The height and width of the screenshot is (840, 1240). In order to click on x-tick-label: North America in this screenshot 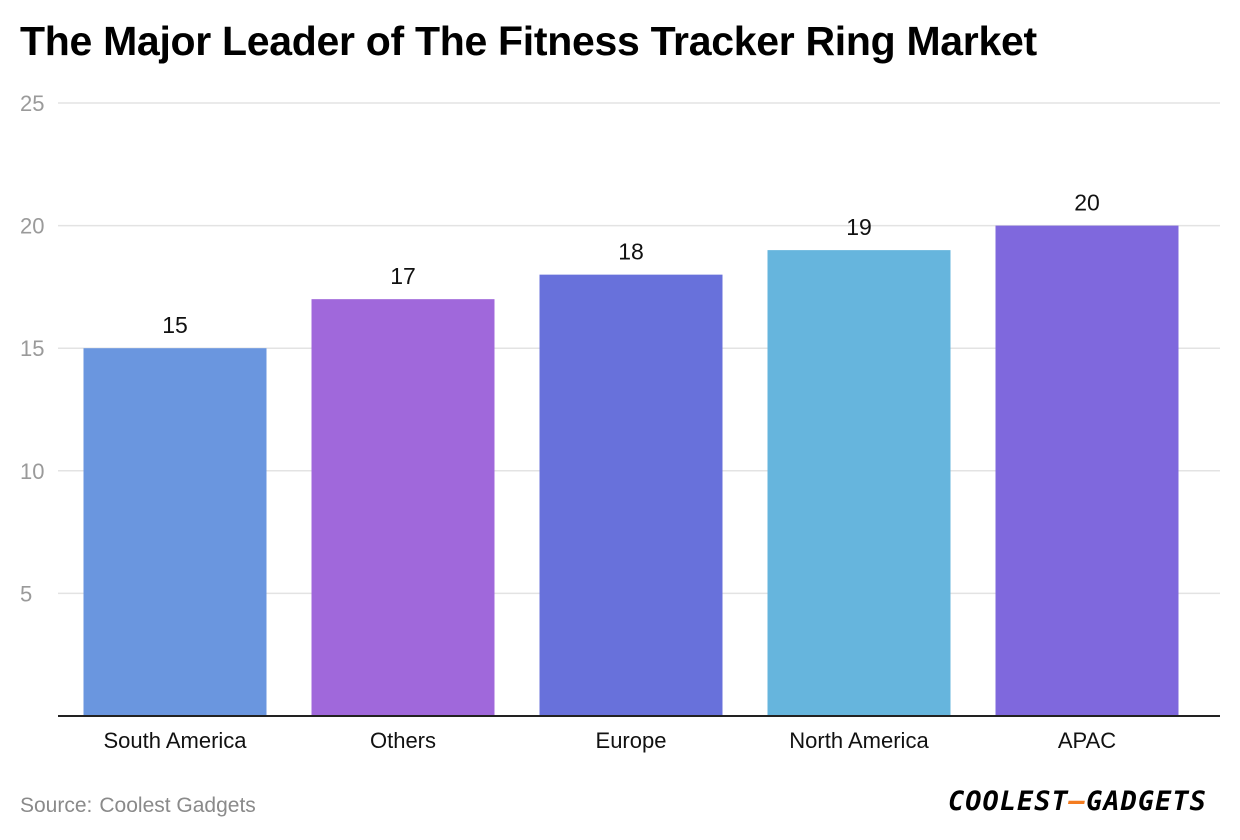, I will do `click(859, 740)`.